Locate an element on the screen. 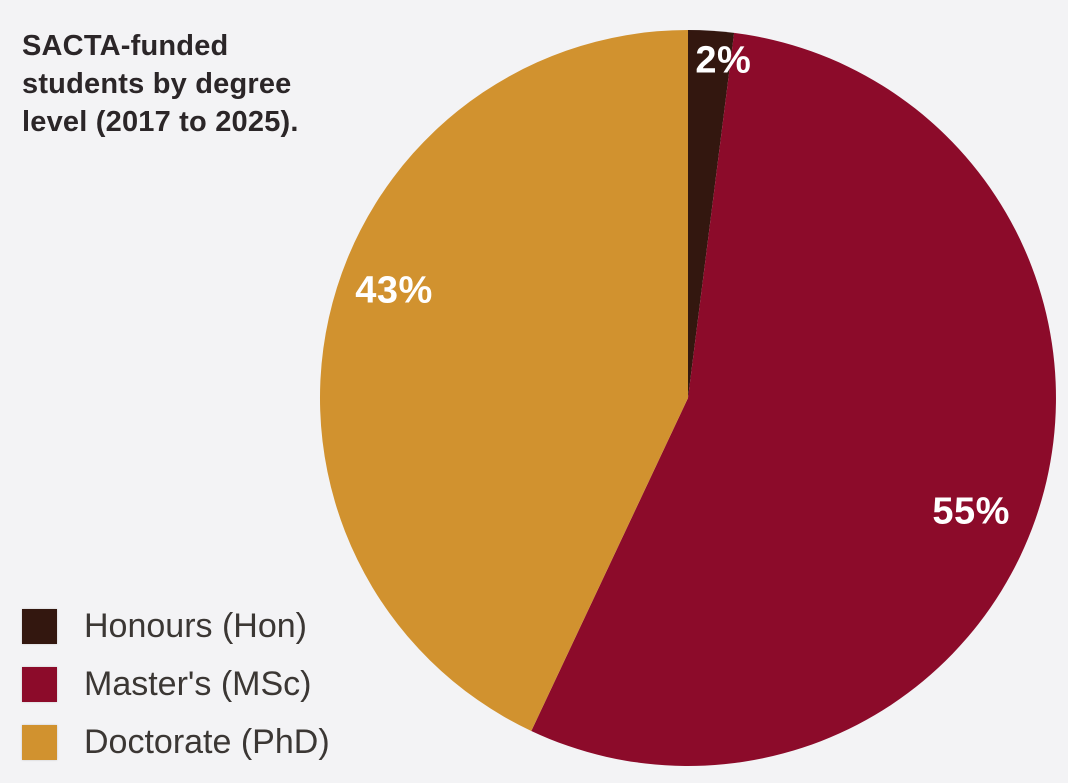 This screenshot has height=783, width=1068. legend-swatch-masters is located at coordinates (39, 684).